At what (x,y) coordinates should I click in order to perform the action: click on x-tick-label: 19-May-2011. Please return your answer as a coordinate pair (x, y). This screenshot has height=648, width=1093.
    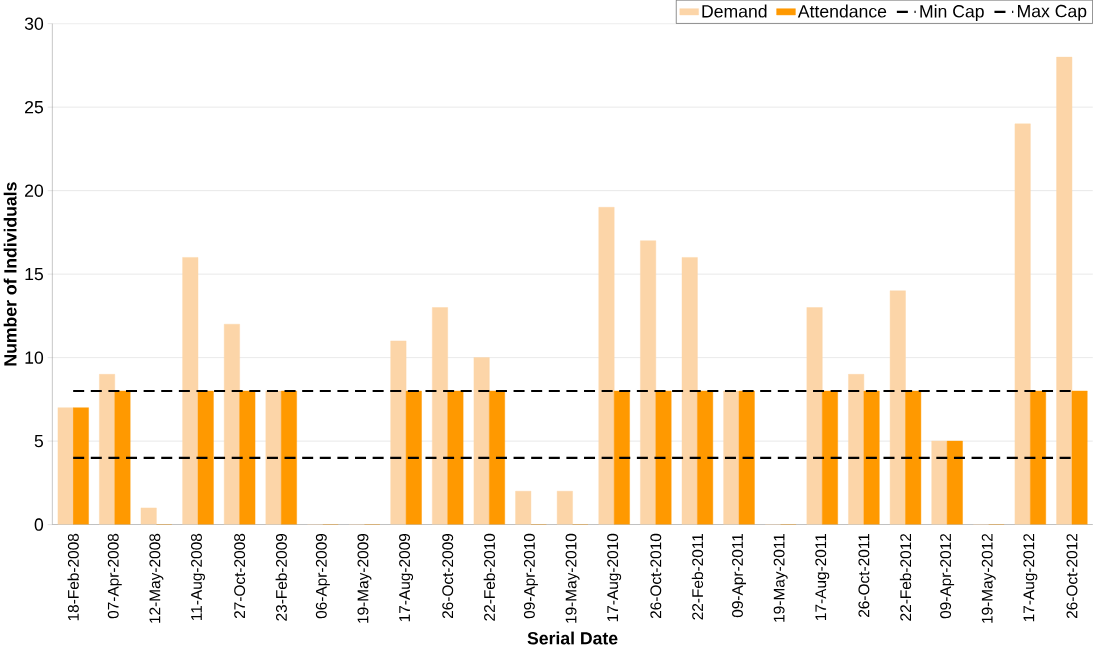
    Looking at the image, I should click on (780, 577).